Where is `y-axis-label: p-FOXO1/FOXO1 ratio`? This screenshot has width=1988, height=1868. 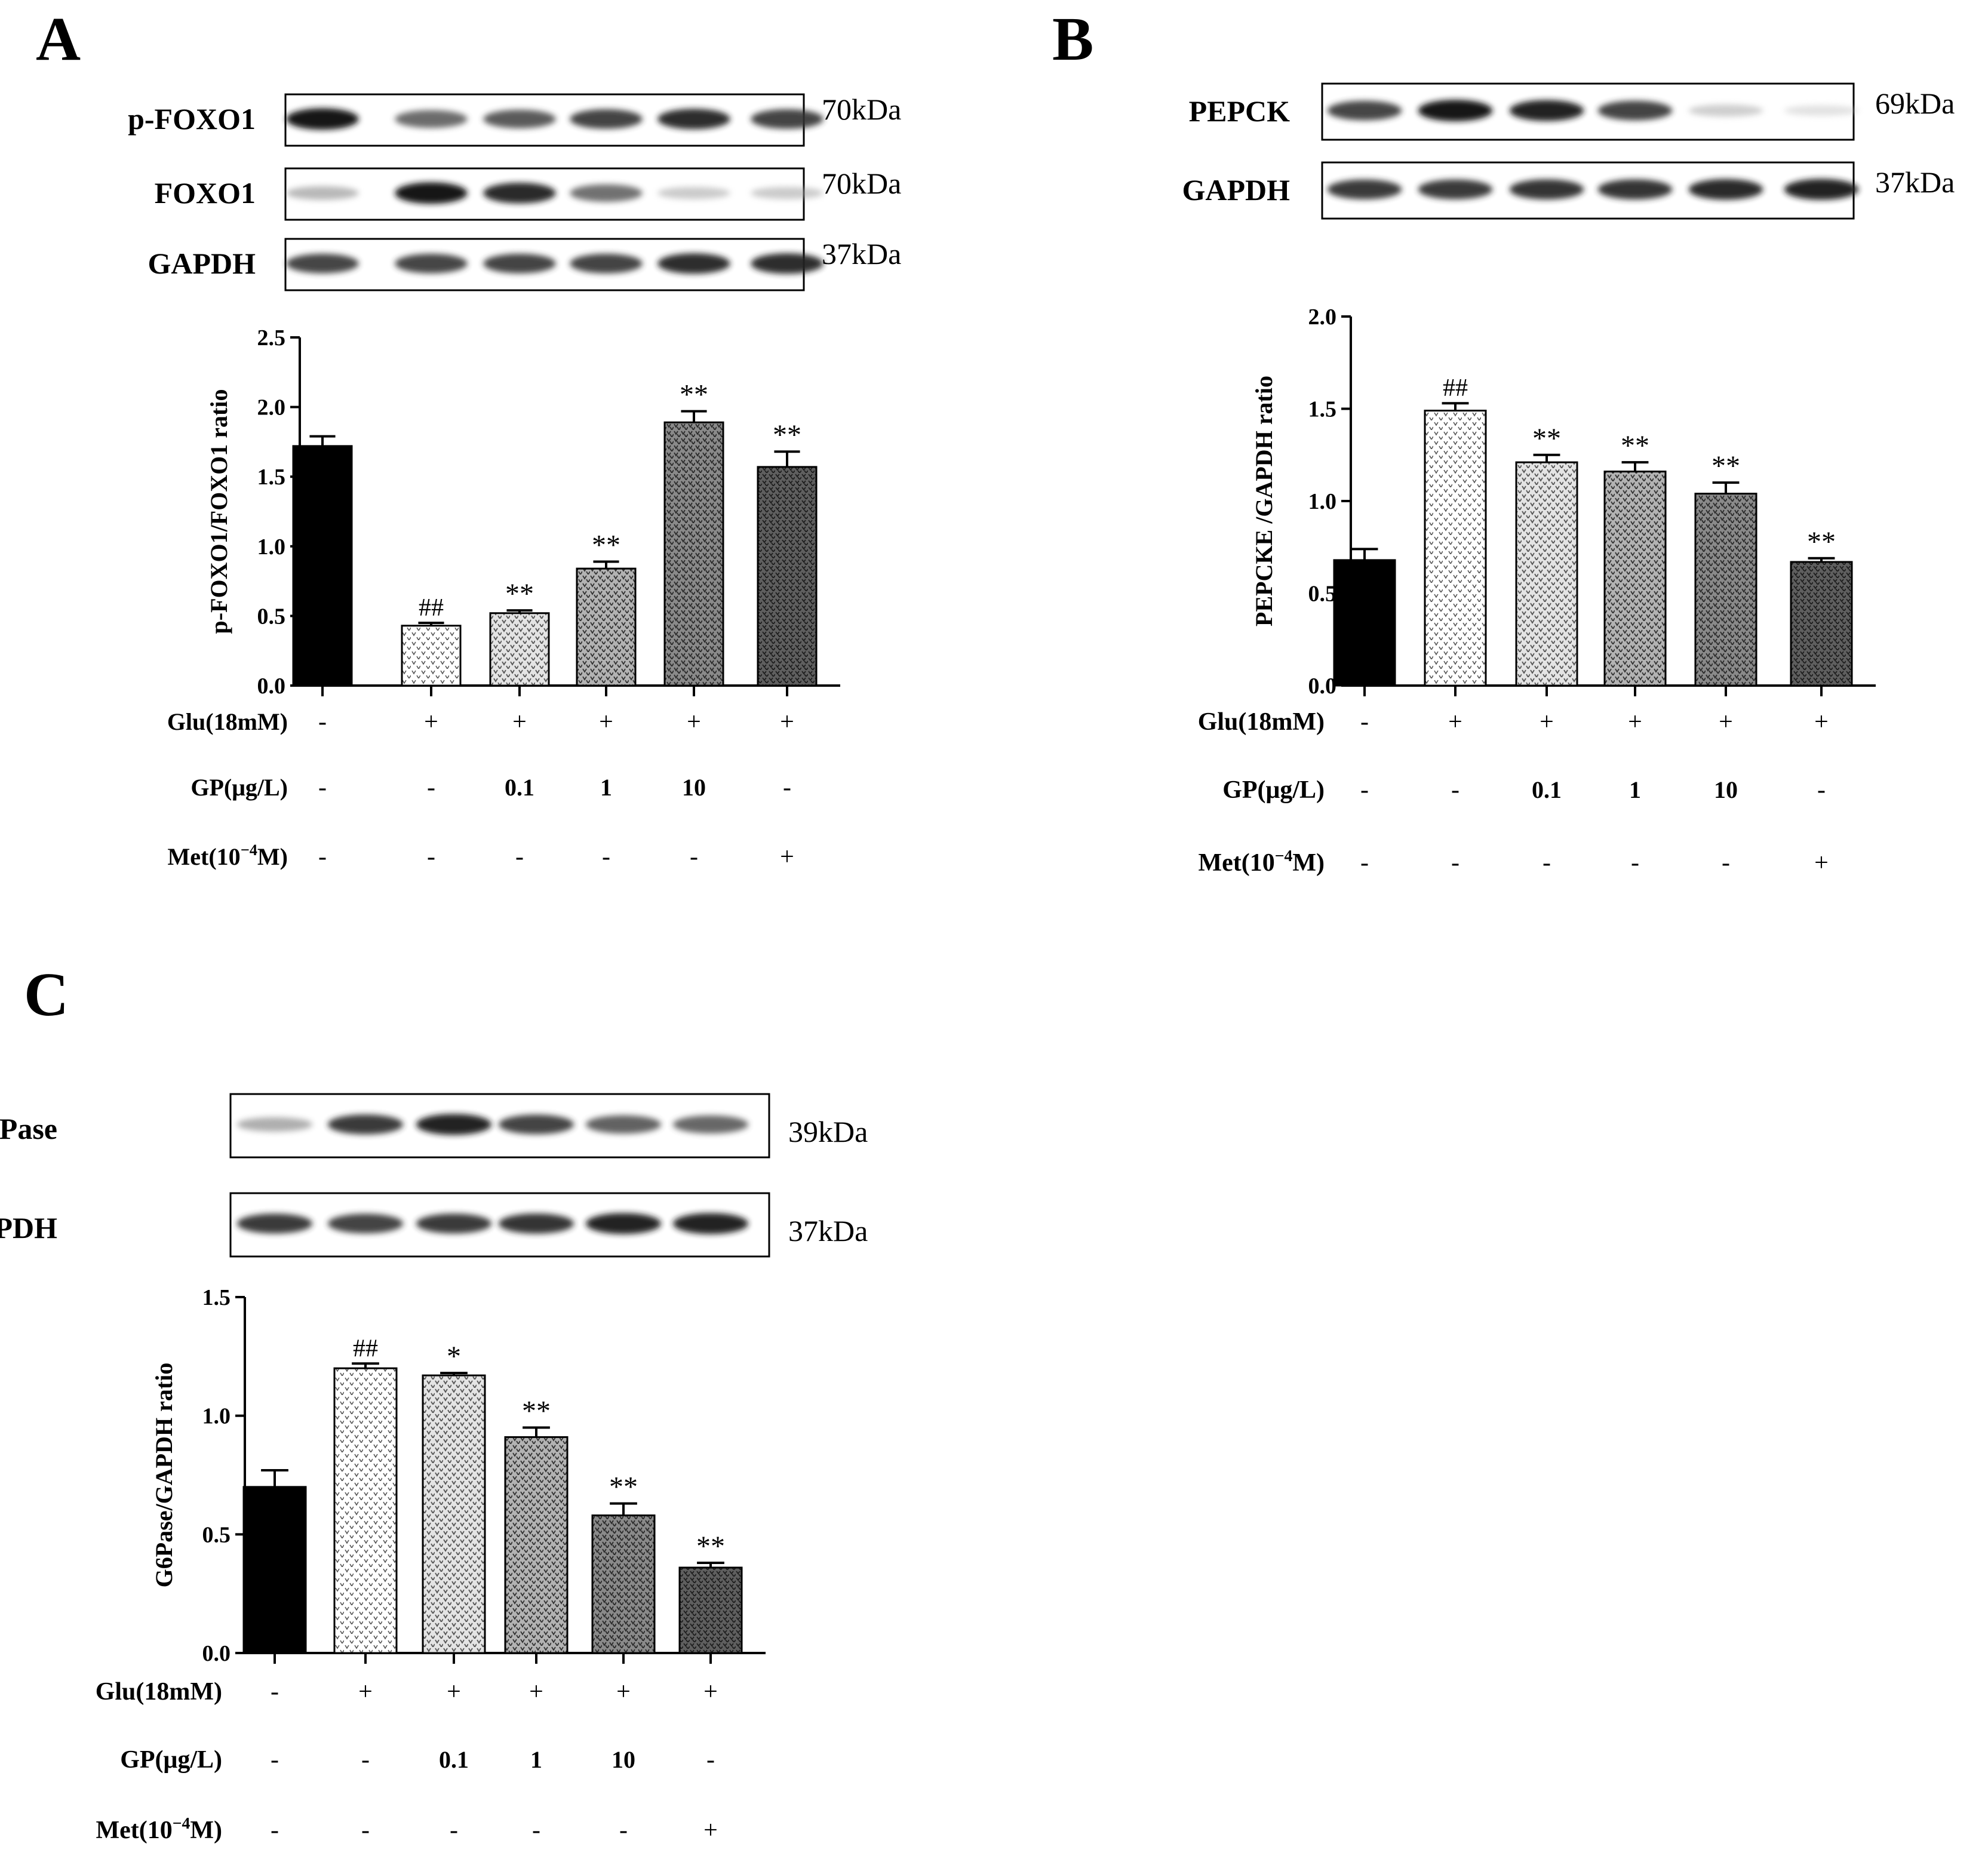 y-axis-label: p-FOXO1/FOXO1 ratio is located at coordinates (218, 511).